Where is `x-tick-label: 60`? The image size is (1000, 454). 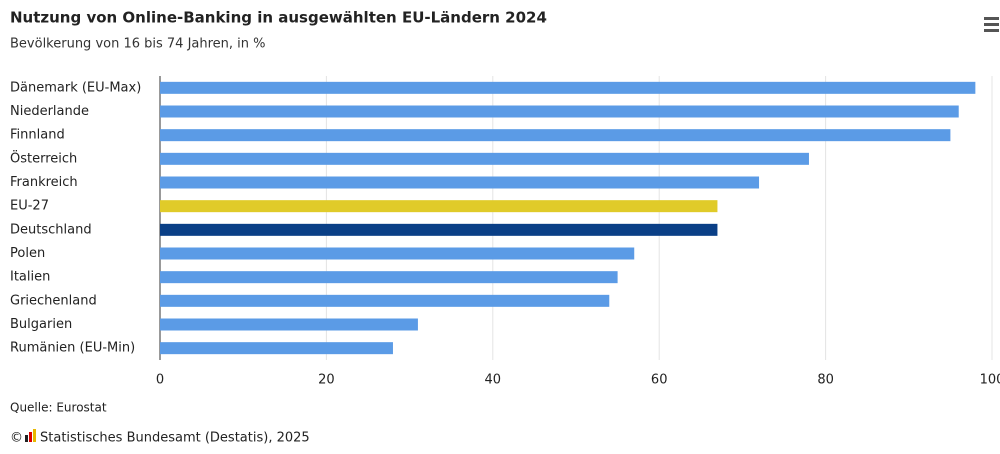
x-tick-label: 60 is located at coordinates (659, 380).